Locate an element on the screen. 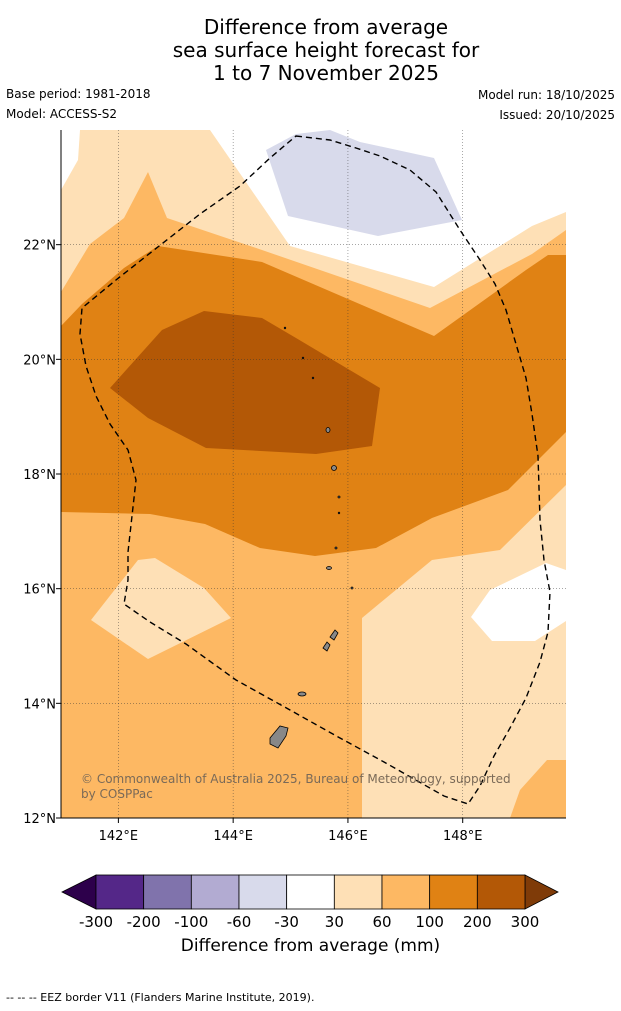  colorbar-tick-label: 60 is located at coordinates (381, 922).